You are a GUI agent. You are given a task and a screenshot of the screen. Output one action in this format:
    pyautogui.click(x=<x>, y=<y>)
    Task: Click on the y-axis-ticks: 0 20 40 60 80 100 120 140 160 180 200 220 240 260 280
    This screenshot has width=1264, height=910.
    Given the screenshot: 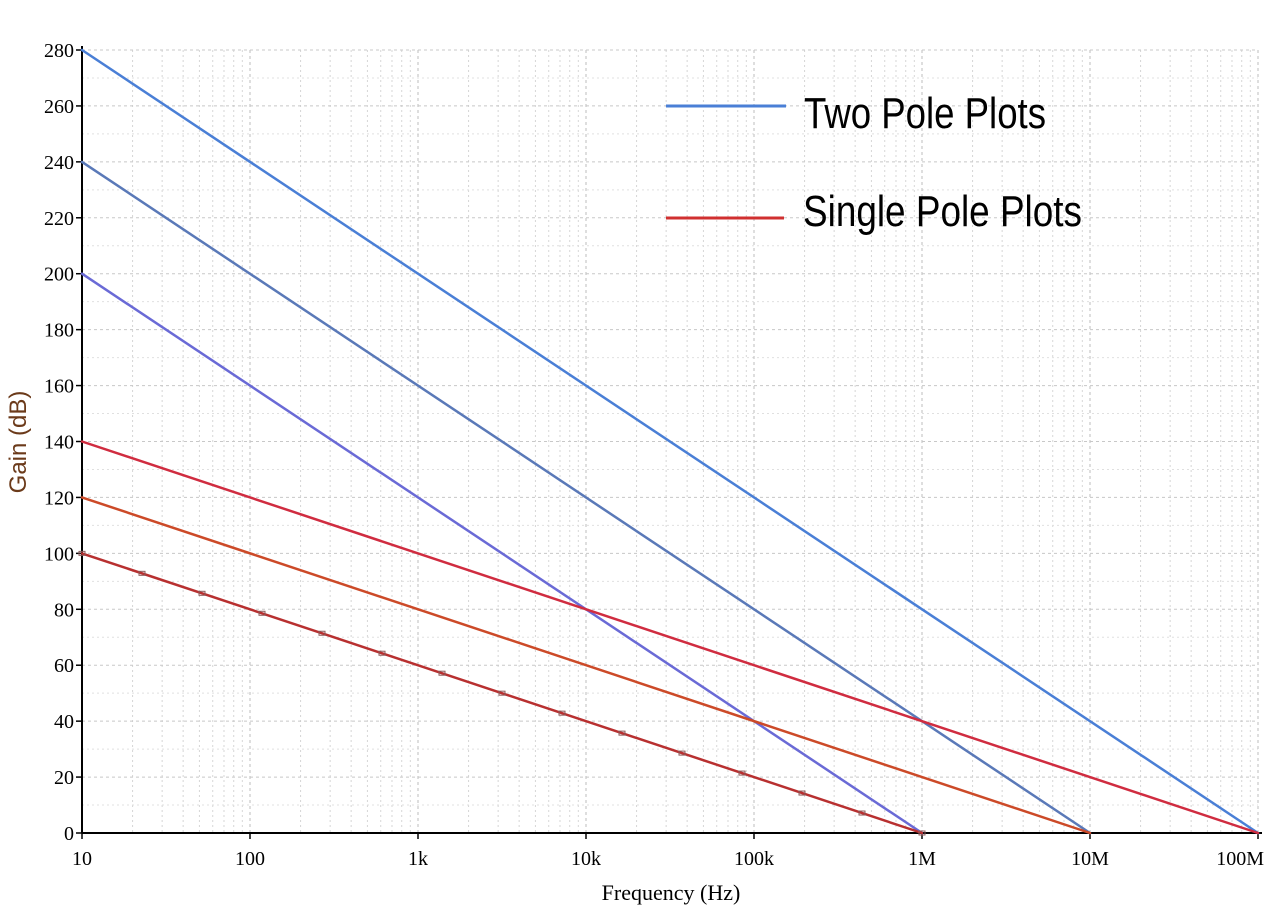 What is the action you would take?
    pyautogui.click(x=63, y=442)
    